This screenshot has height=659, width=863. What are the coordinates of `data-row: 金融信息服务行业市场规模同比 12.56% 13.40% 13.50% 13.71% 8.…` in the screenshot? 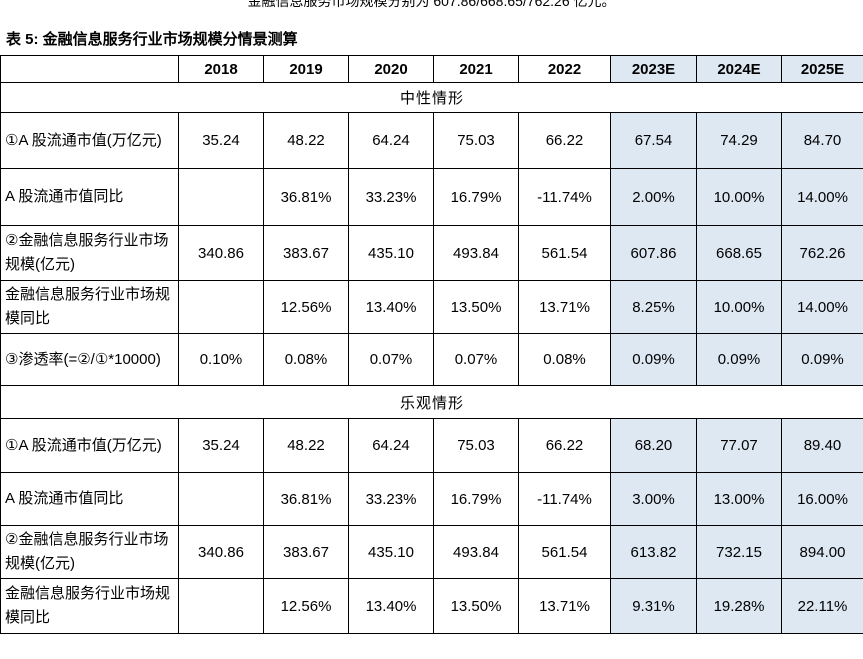 It's located at (431, 307).